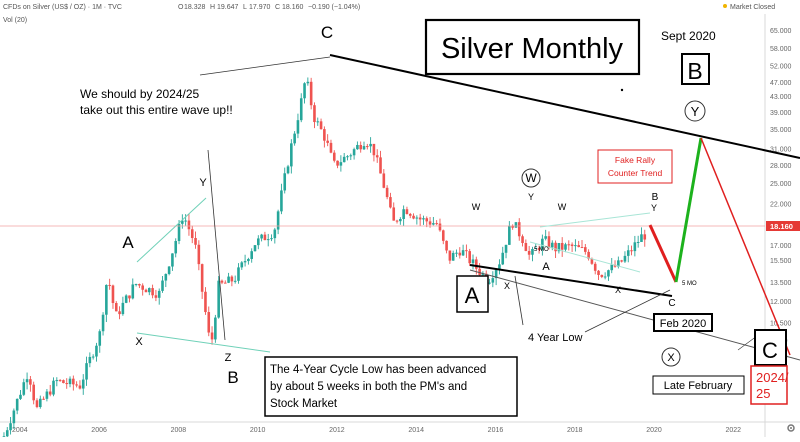 The width and height of the screenshot is (800, 442). Describe the element at coordinates (725, 6) in the screenshot. I see `market-status-icon` at that location.